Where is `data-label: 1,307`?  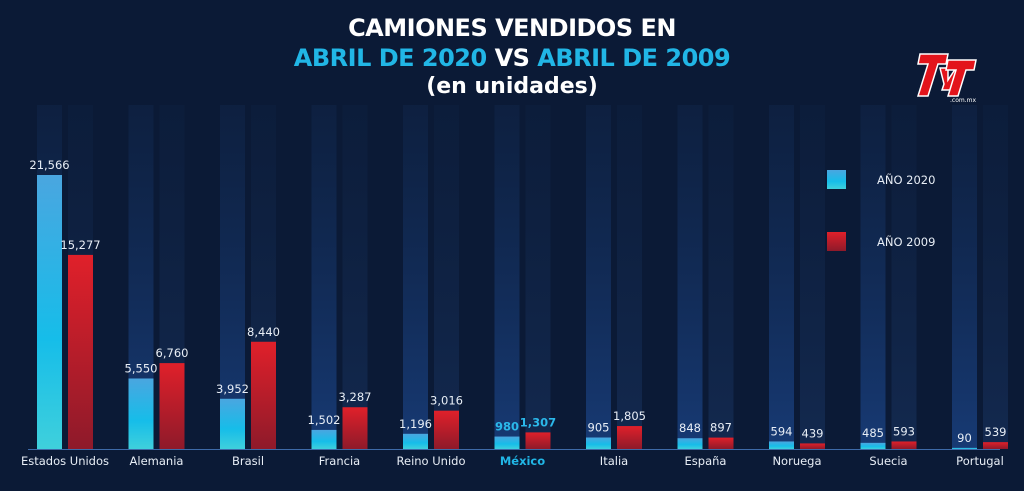 data-label: 1,307 is located at coordinates (538, 422).